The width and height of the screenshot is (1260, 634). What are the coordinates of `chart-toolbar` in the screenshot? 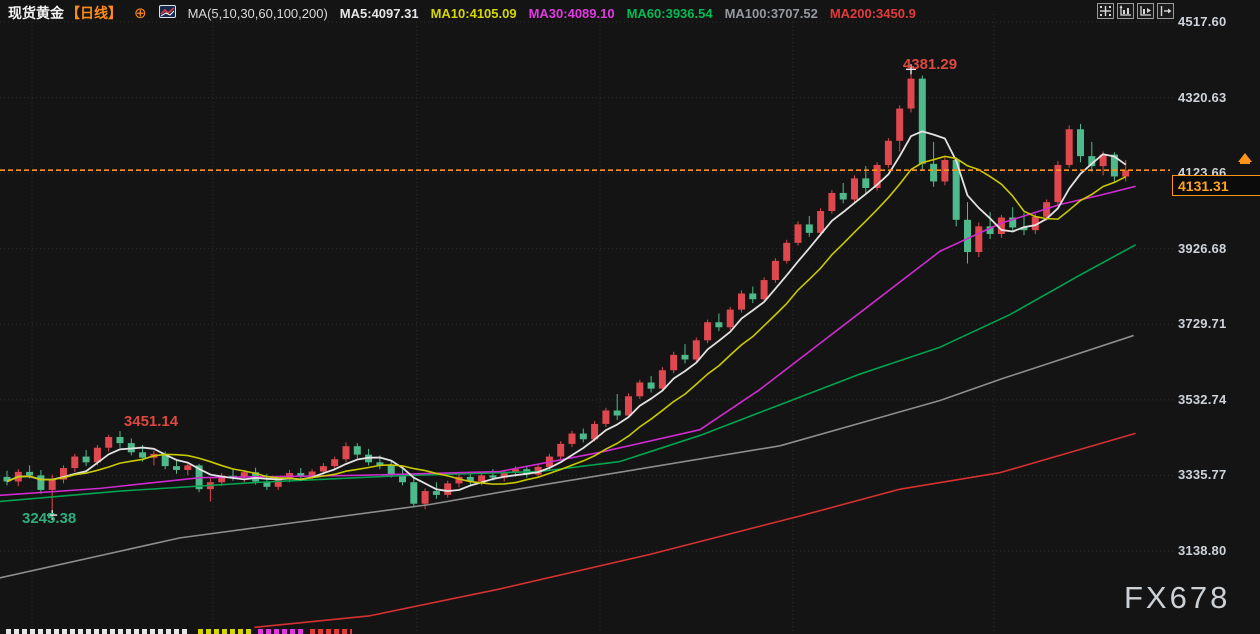 It's located at (1135, 11).